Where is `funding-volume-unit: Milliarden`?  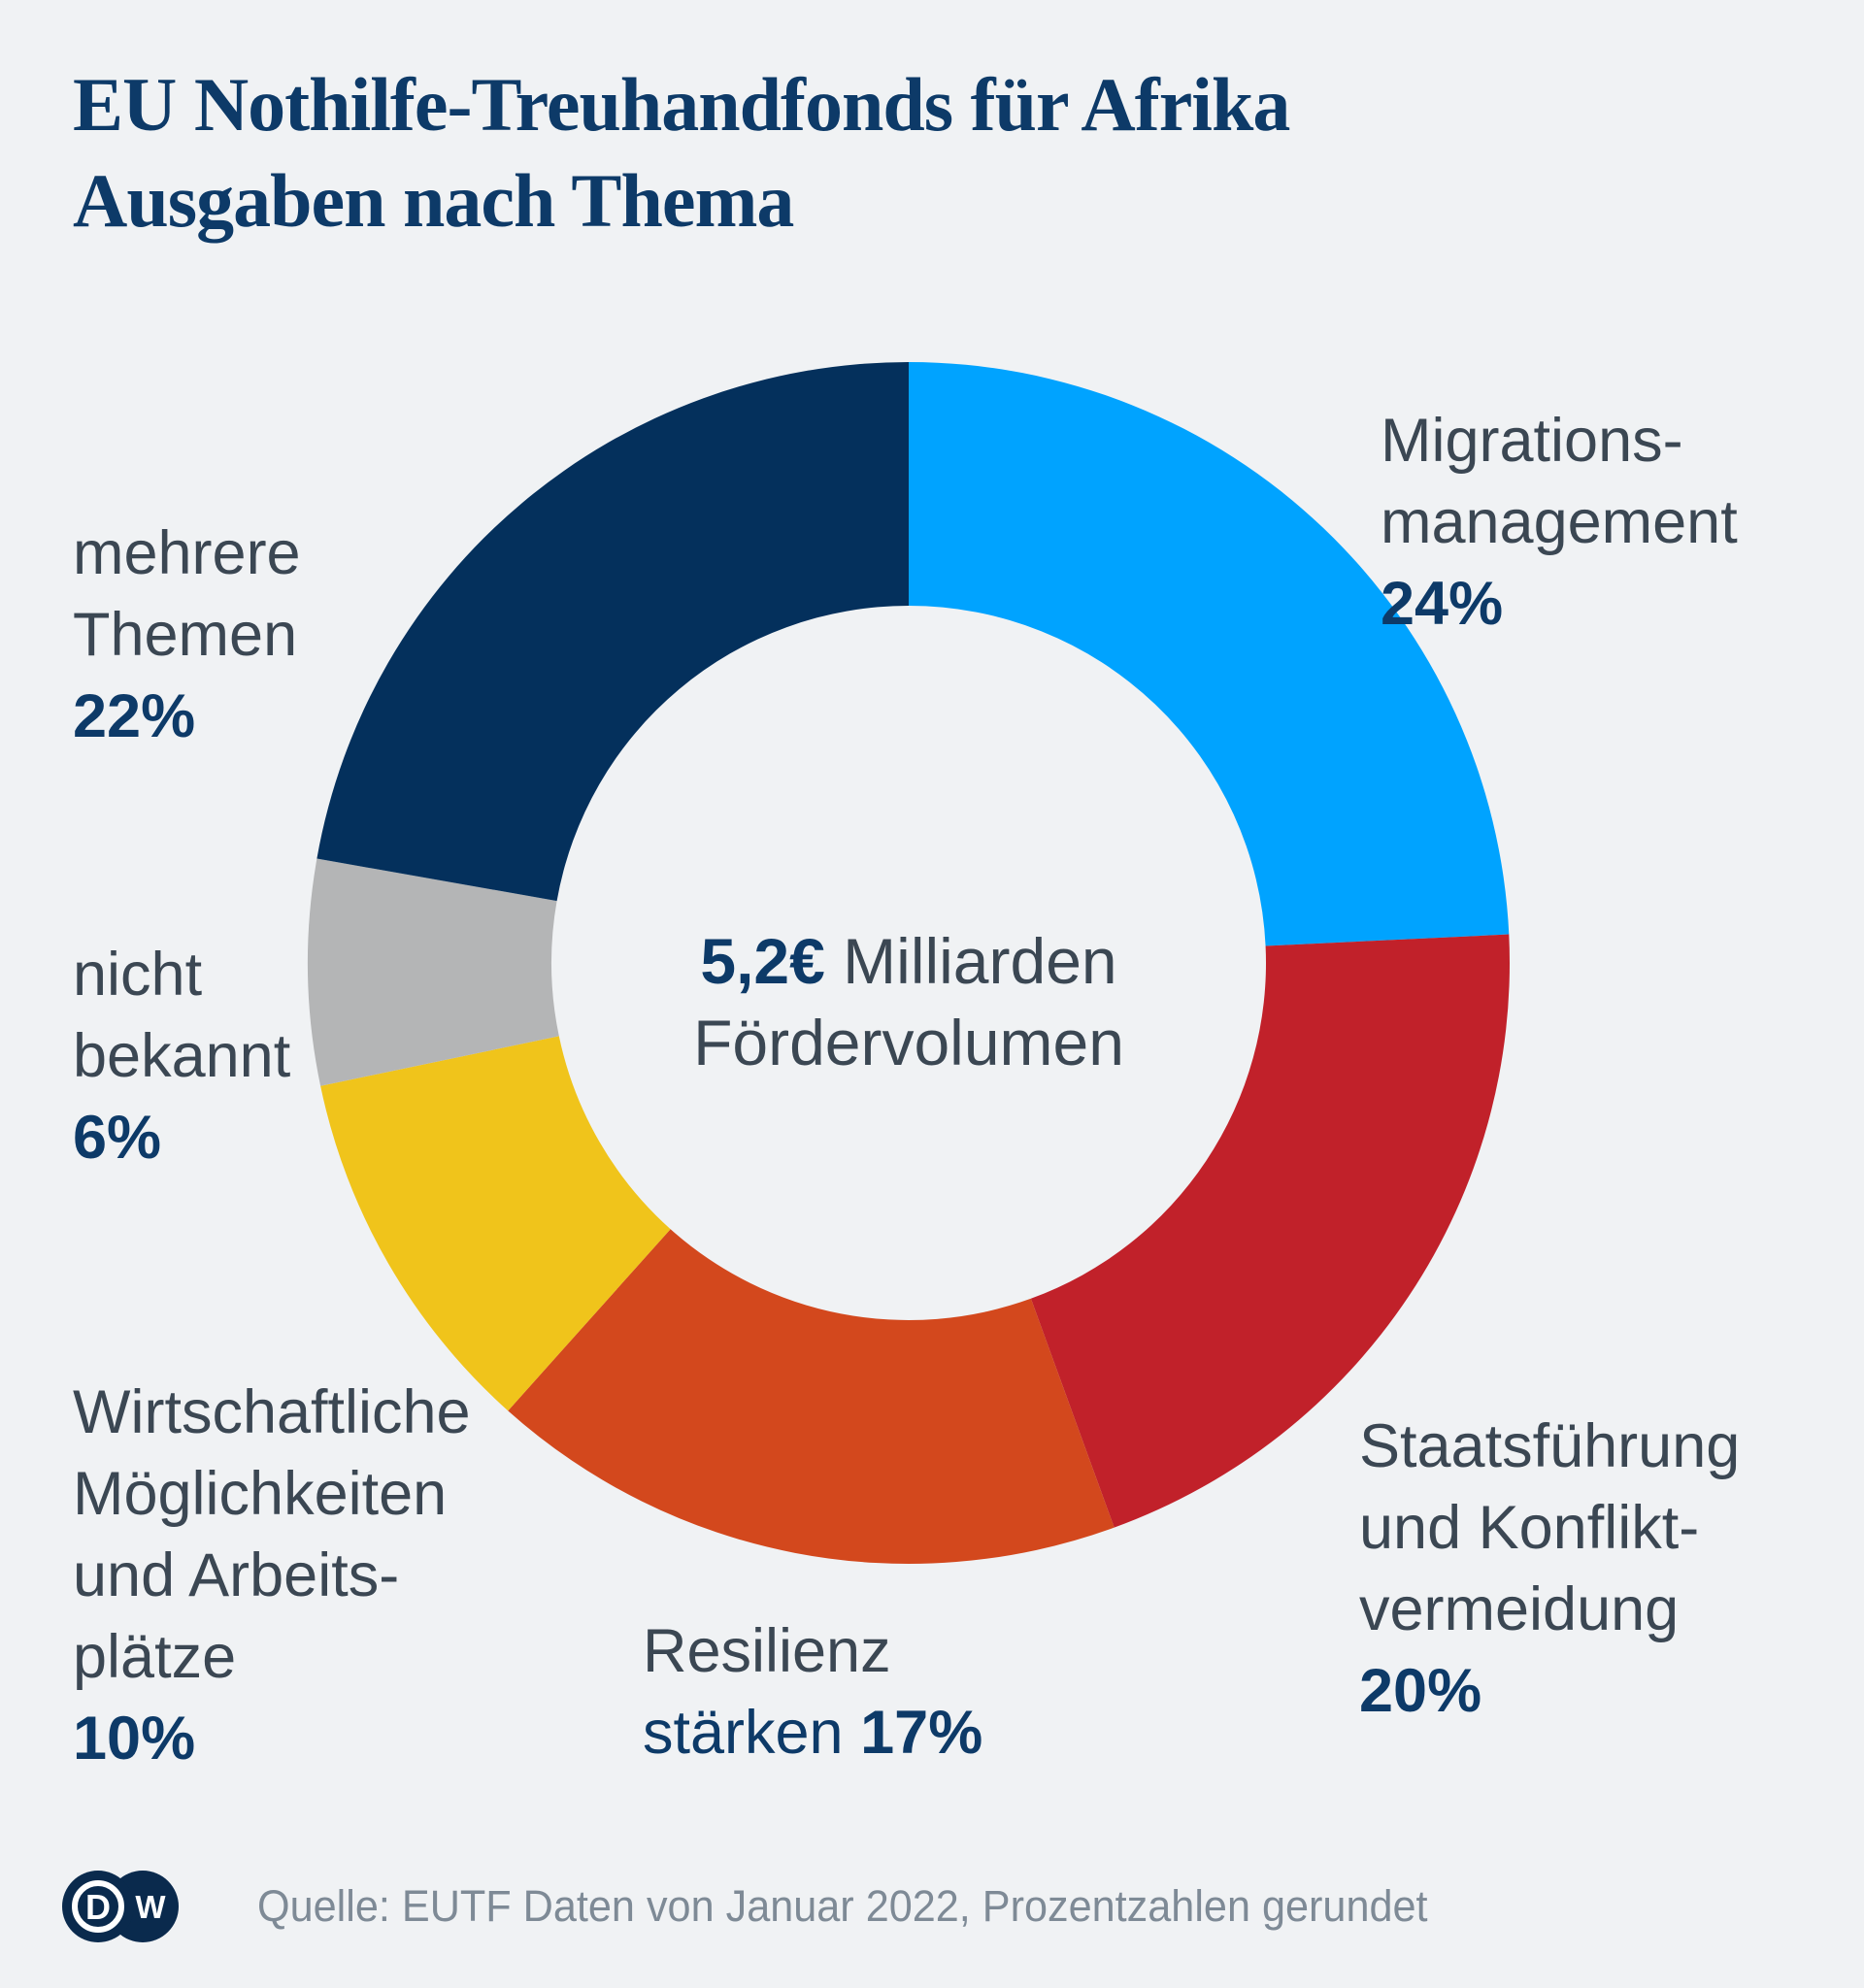
funding-volume-unit: Milliarden is located at coordinates (970, 961).